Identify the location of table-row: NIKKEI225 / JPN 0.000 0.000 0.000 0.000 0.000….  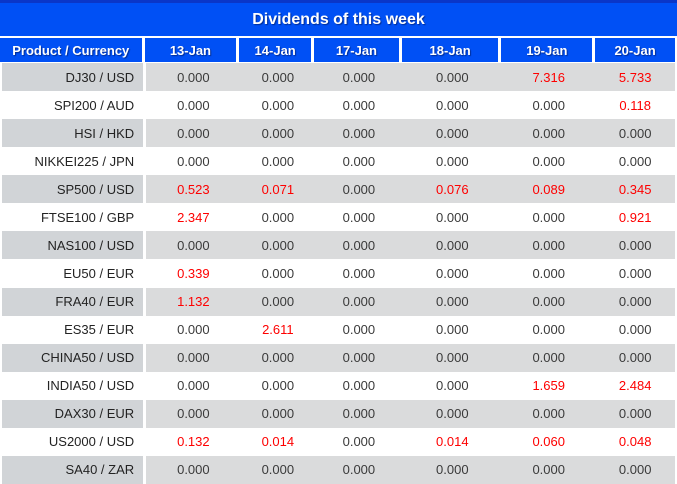
(338, 161).